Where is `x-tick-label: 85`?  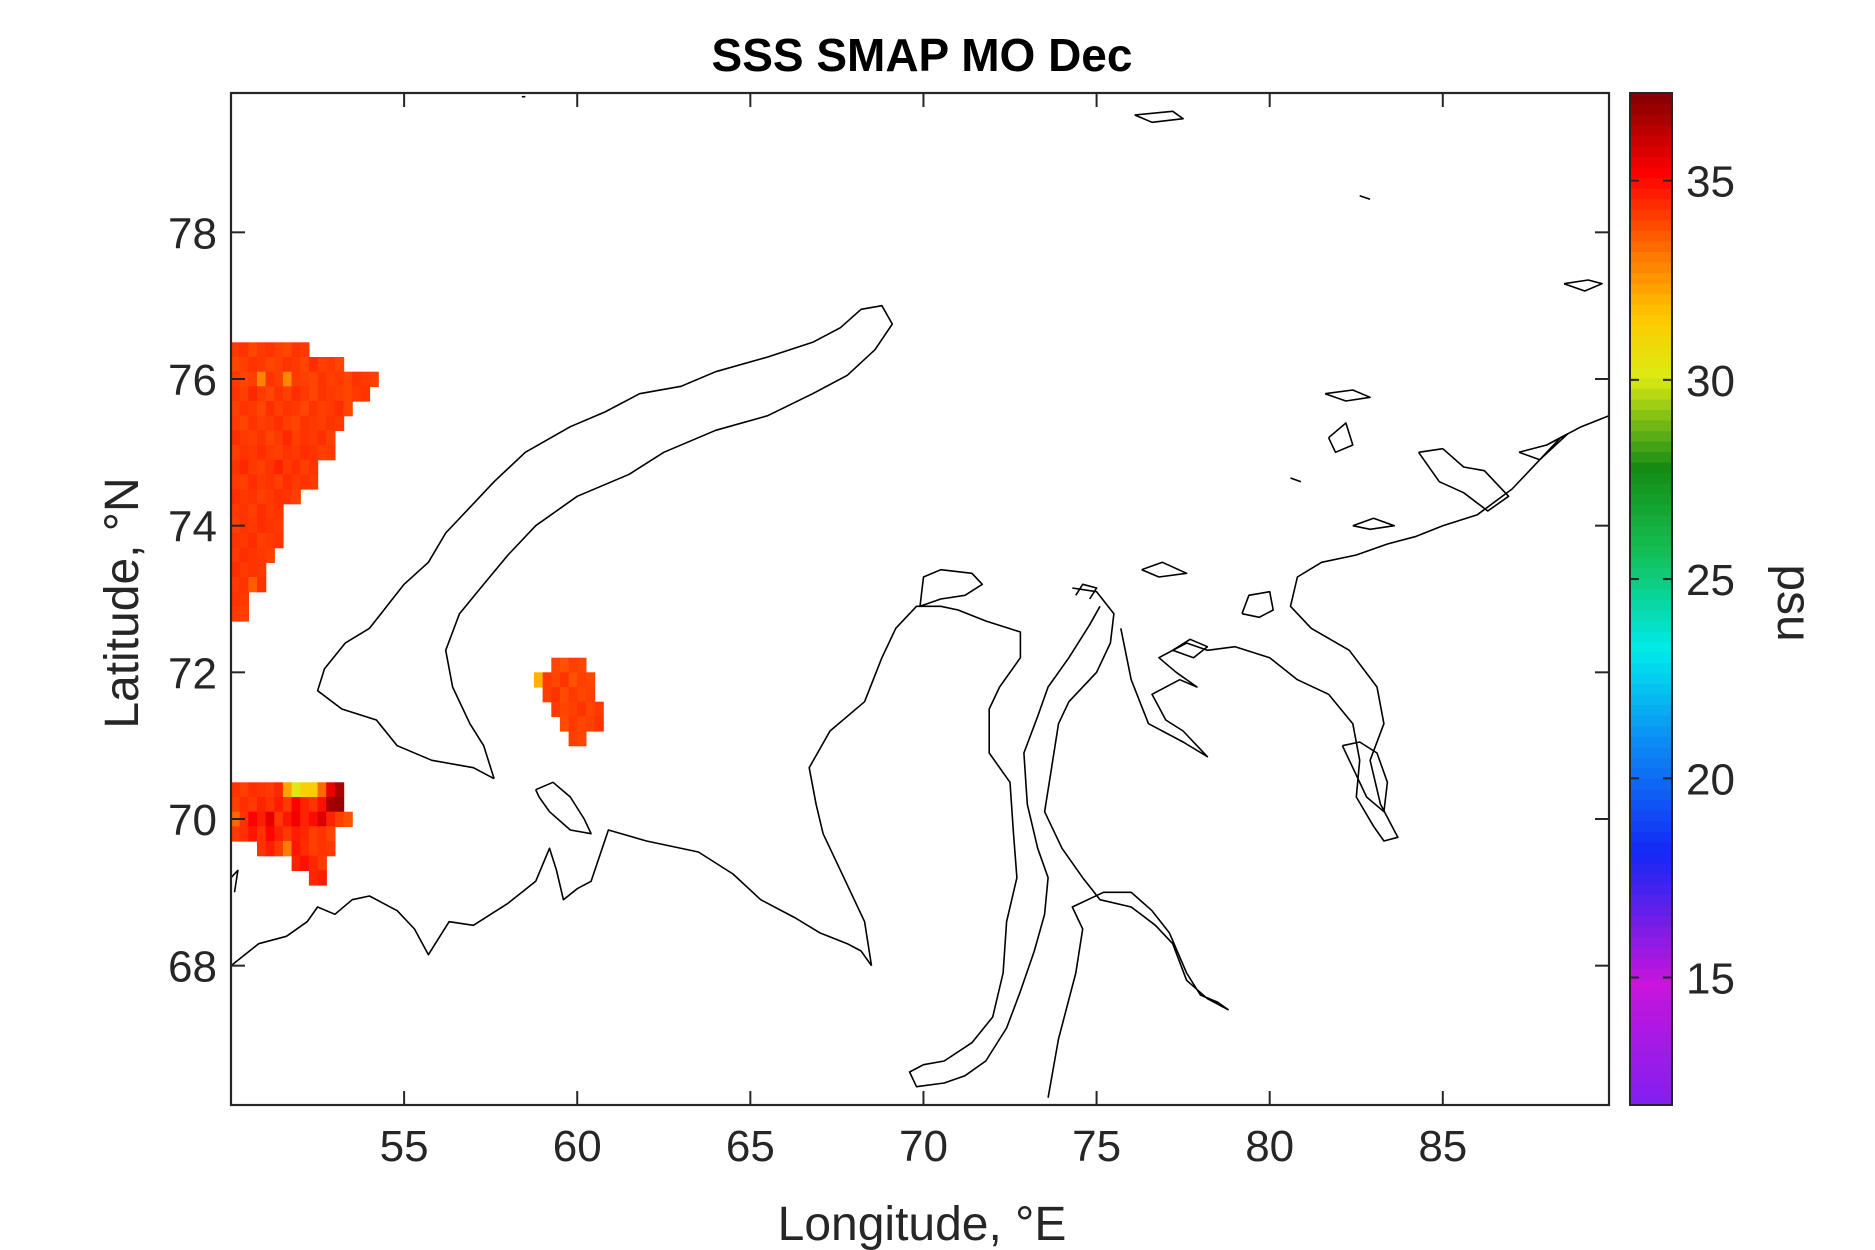
x-tick-label: 85 is located at coordinates (1442, 1146).